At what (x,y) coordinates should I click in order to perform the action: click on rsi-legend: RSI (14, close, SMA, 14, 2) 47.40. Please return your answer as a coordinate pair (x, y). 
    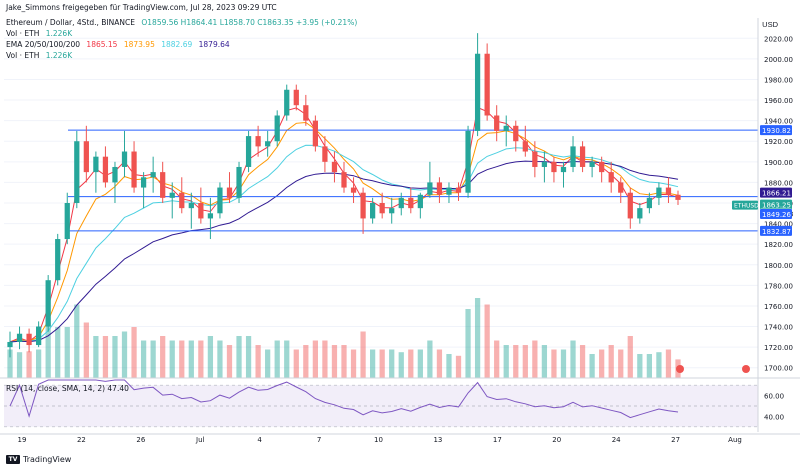
    Looking at the image, I should click on (69, 388).